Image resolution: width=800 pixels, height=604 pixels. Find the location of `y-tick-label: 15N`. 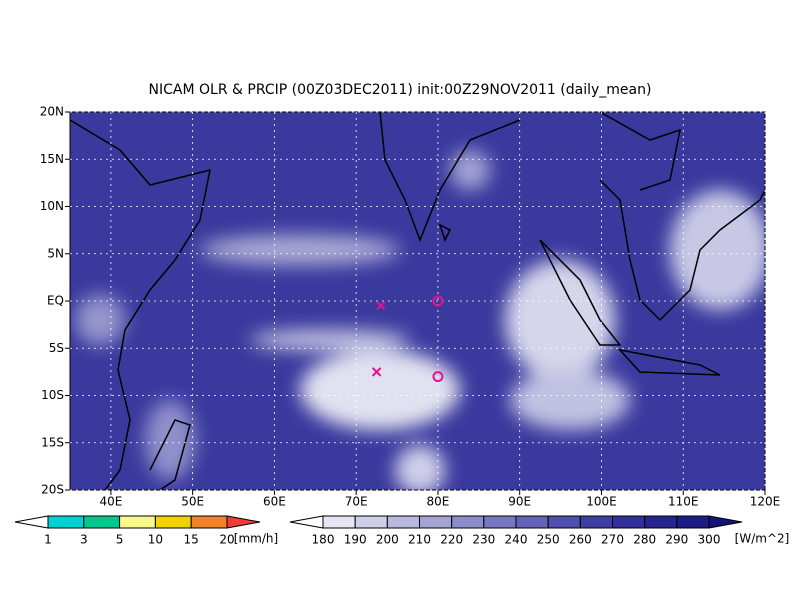

y-tick-label: 15N is located at coordinates (52, 159).